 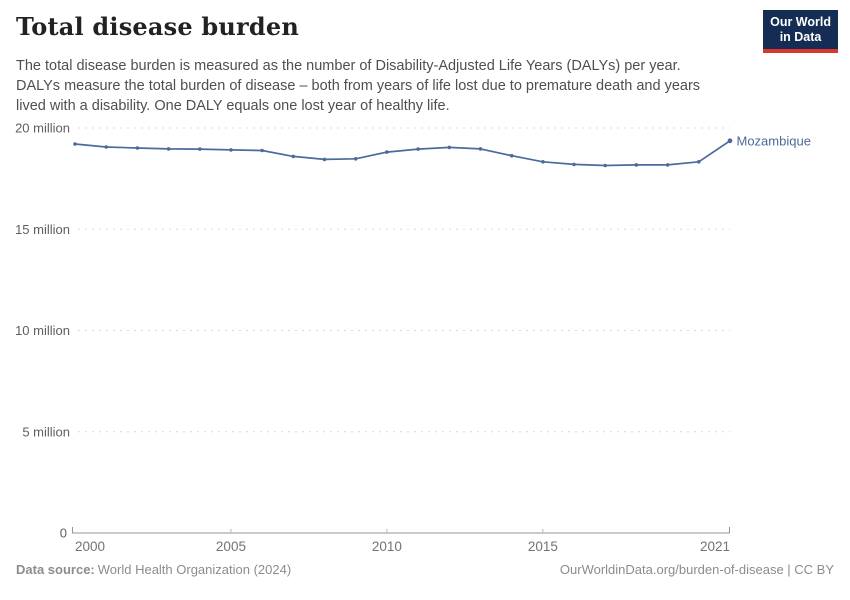 I want to click on y-axis-tick-label: 5 million, so click(x=46, y=431).